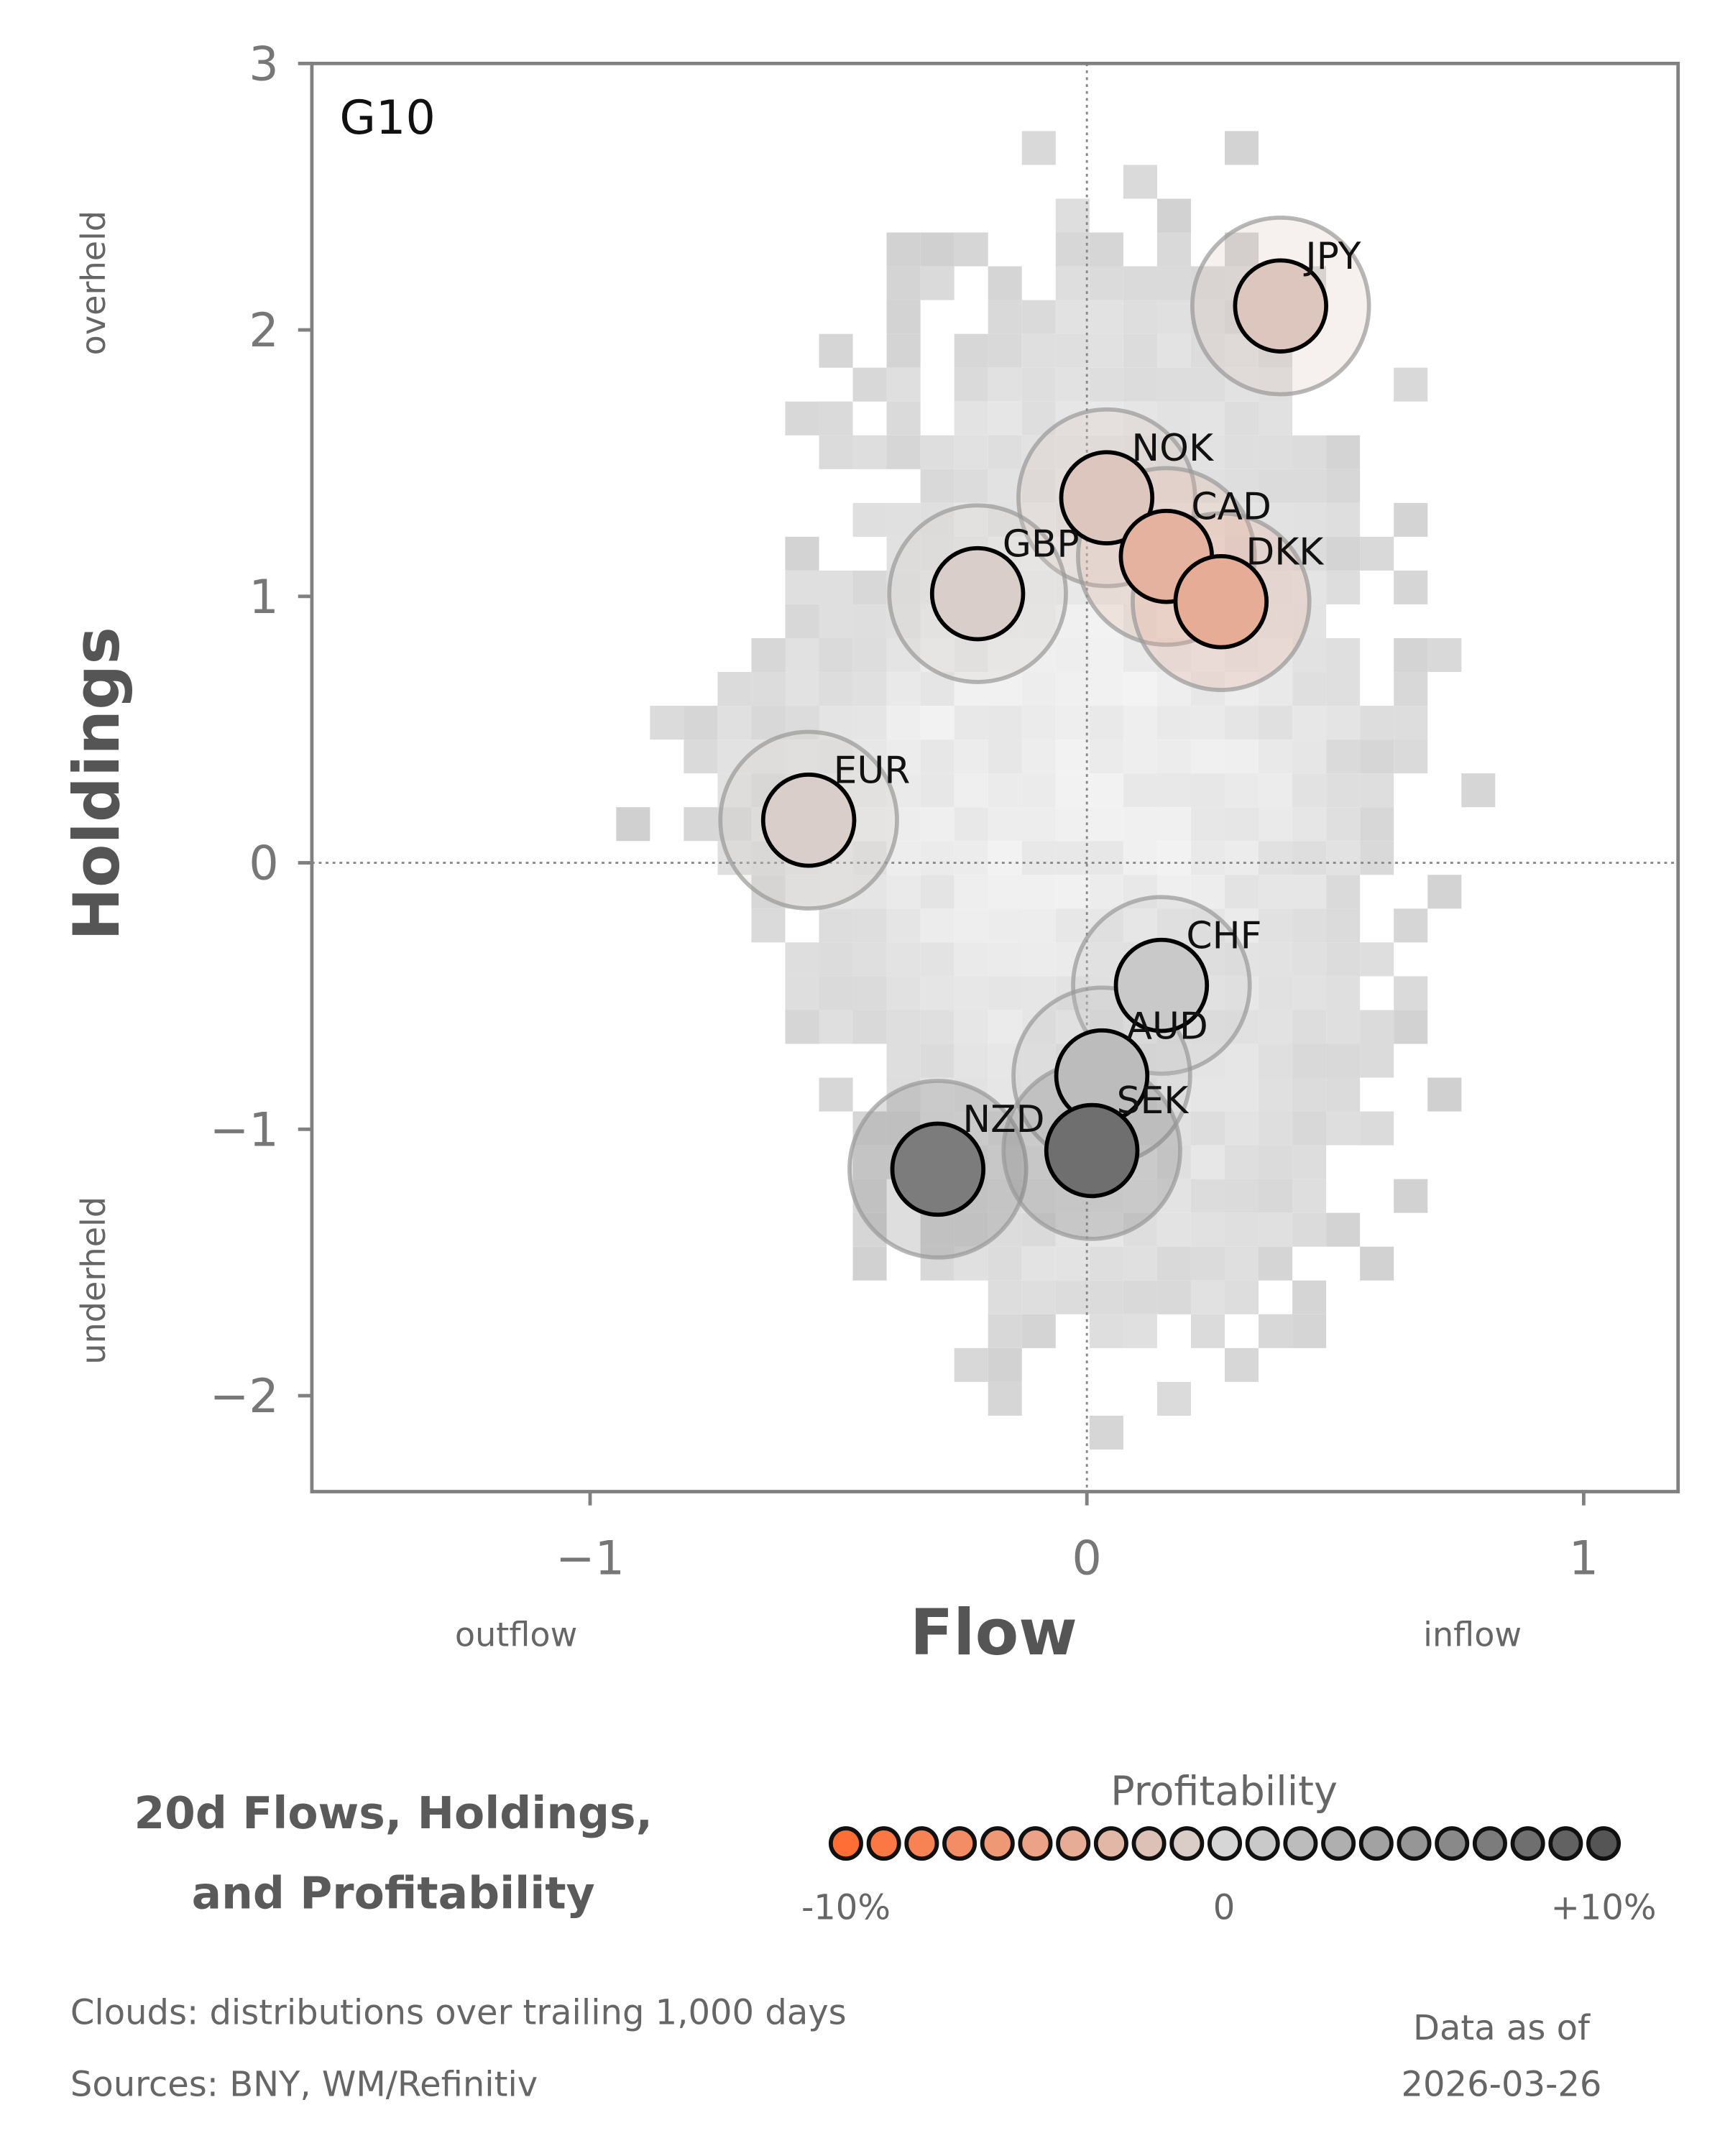 The height and width of the screenshot is (2156, 1725). What do you see at coordinates (244, 1396) in the screenshot?
I see `y-tick-label: −2` at bounding box center [244, 1396].